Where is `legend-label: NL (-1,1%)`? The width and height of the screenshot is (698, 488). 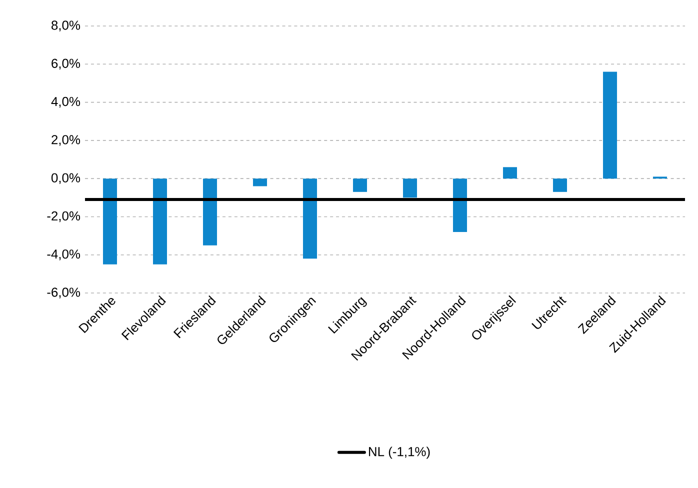 legend-label: NL (-1,1%) is located at coordinates (399, 452).